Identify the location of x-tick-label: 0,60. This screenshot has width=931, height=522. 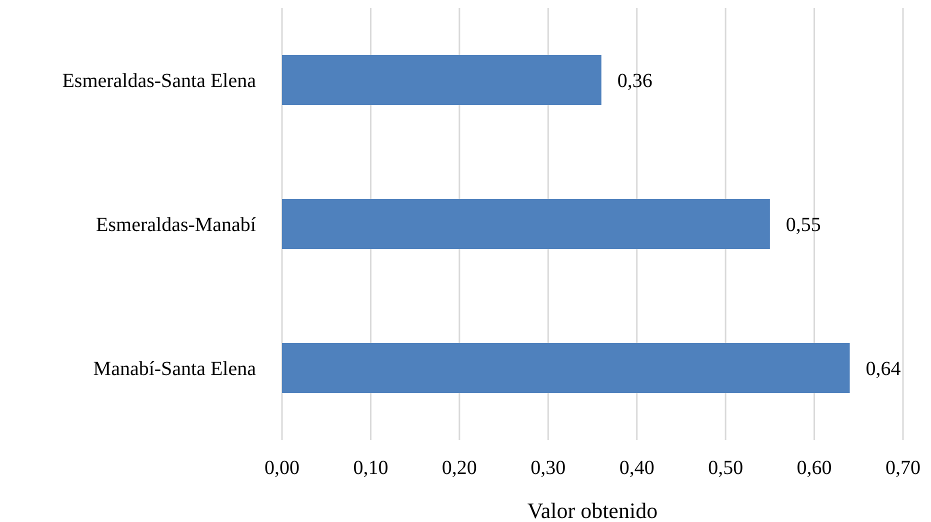
(814, 468).